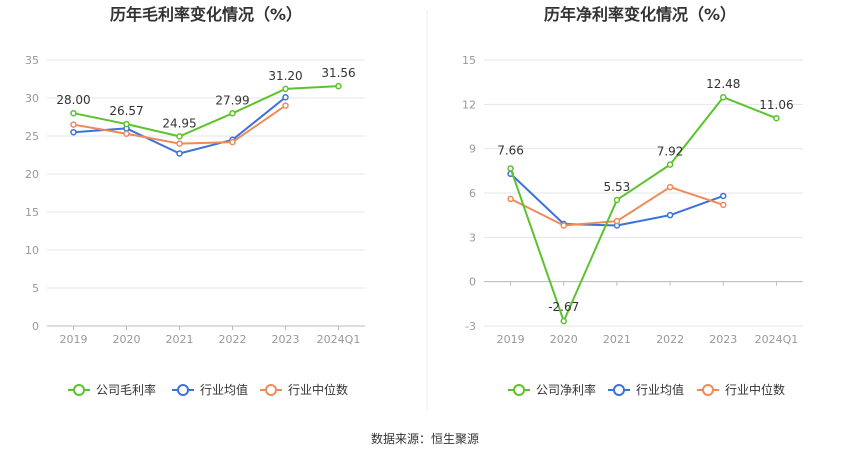 This screenshot has height=463, width=850. I want to click on legend-item: 公司净利率, so click(552, 389).